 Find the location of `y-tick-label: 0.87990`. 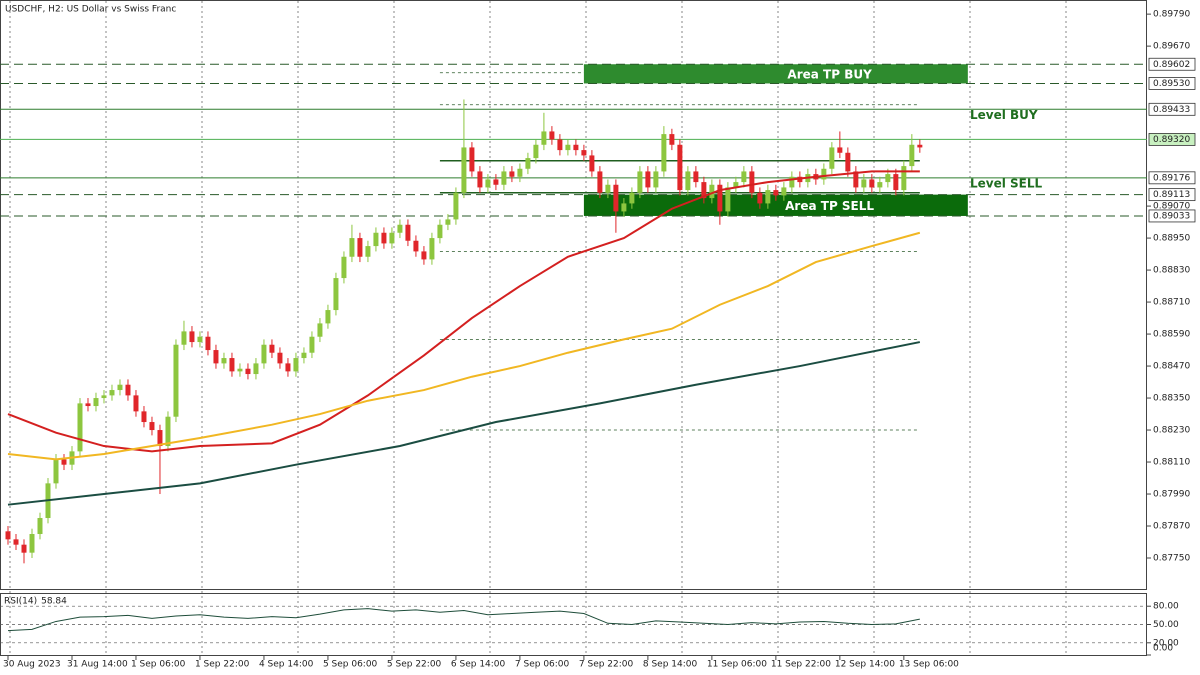

y-tick-label: 0.87990 is located at coordinates (1171, 495).